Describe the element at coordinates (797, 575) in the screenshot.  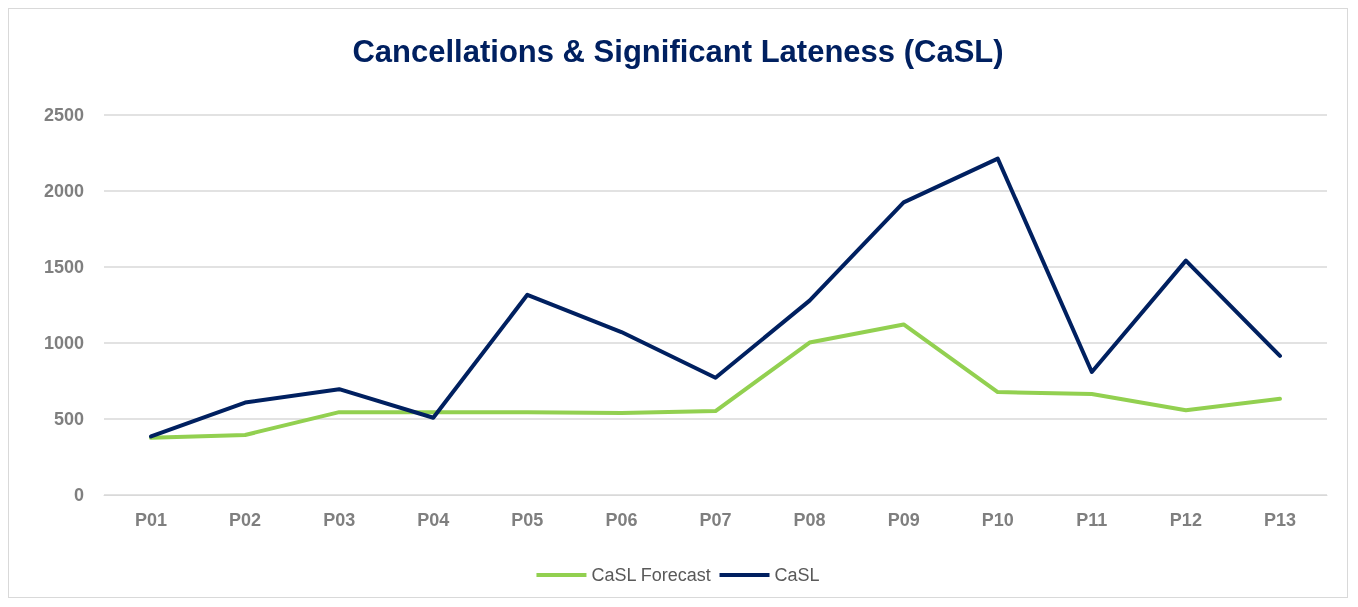
I see `legend-label: CaSL` at that location.